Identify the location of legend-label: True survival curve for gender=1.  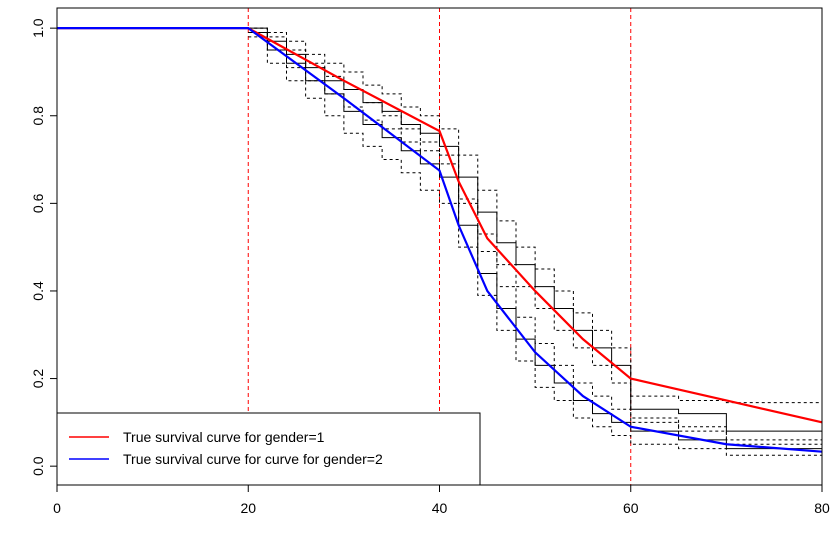
(224, 437).